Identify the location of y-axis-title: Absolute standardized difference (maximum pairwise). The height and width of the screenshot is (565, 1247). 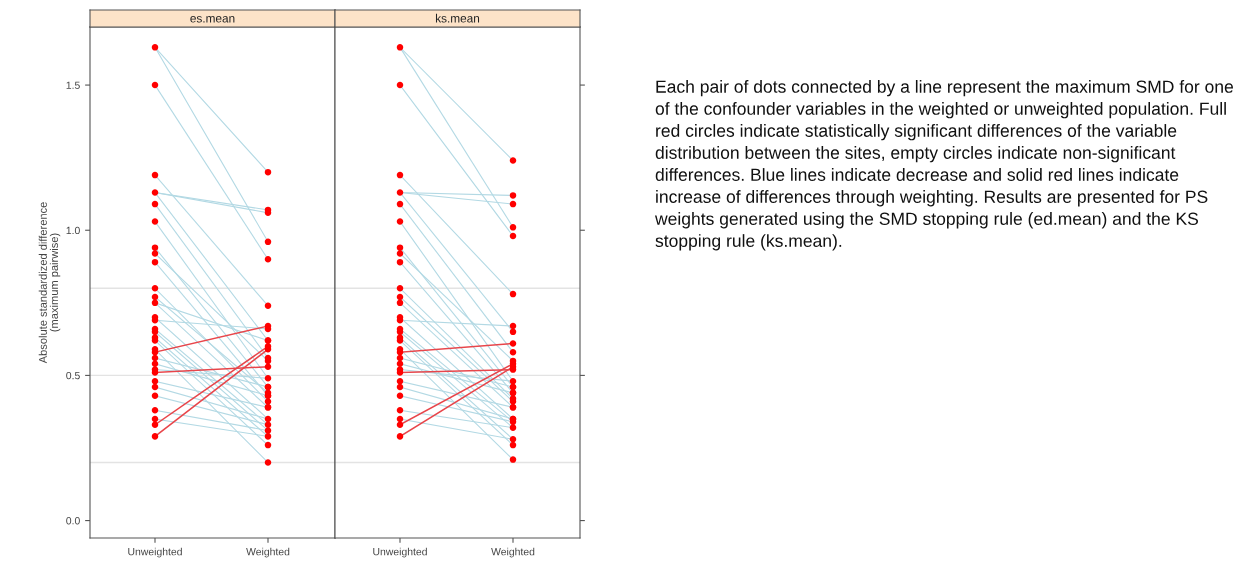
(49, 283).